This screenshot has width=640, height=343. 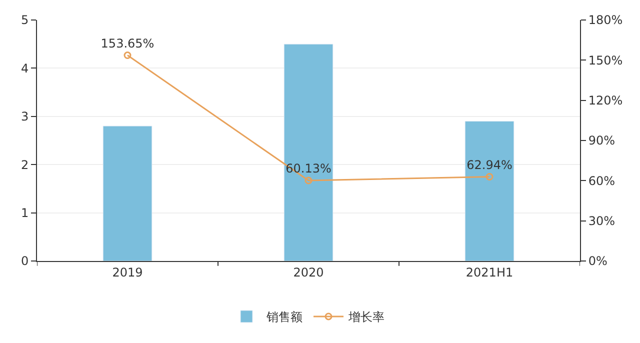 What do you see at coordinates (24, 213) in the screenshot?
I see `y-tick-label: 1` at bounding box center [24, 213].